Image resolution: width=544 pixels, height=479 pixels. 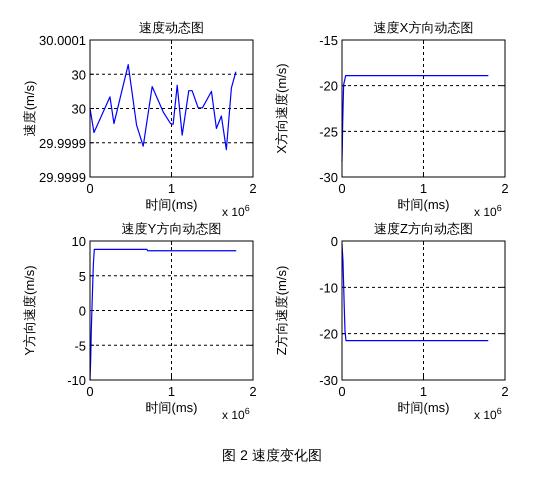 I want to click on y-tick-label: 30.0001, so click(x=62, y=40).